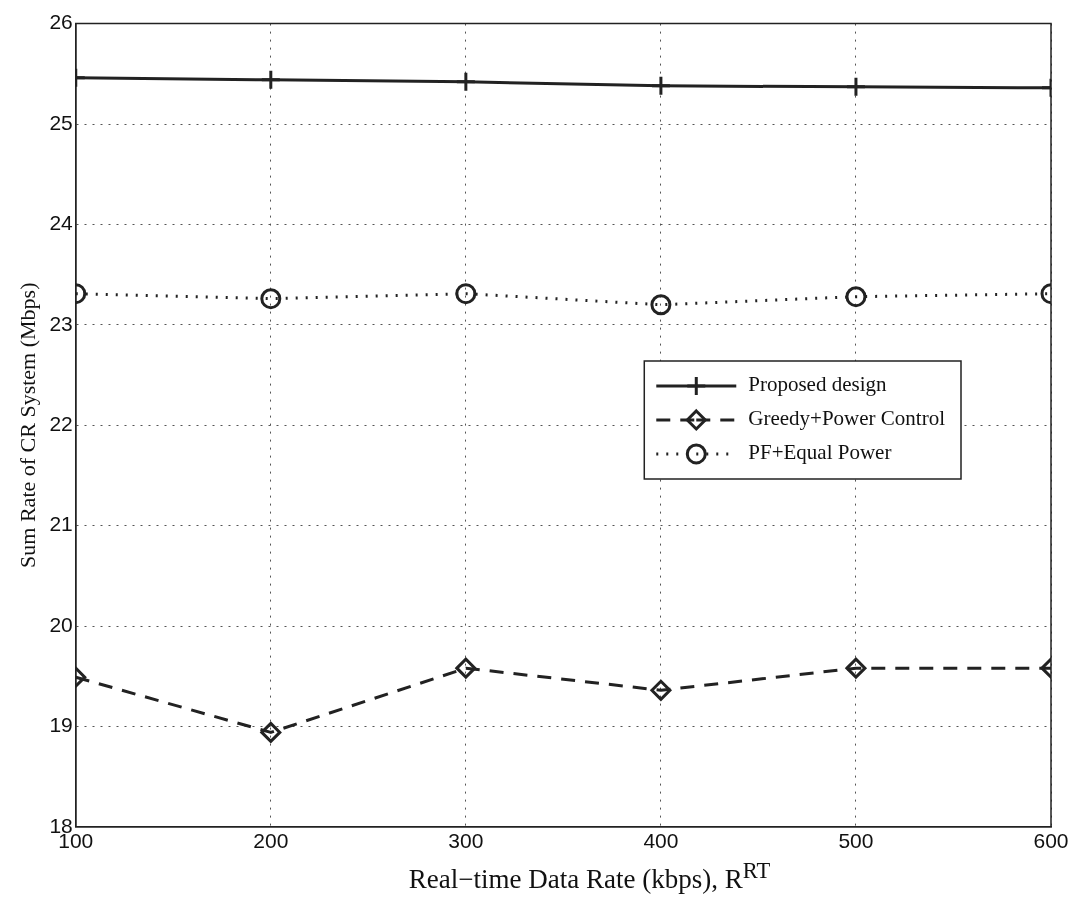 The height and width of the screenshot is (912, 1089). Describe the element at coordinates (61, 725) in the screenshot. I see `y-tick-label: 19` at that location.